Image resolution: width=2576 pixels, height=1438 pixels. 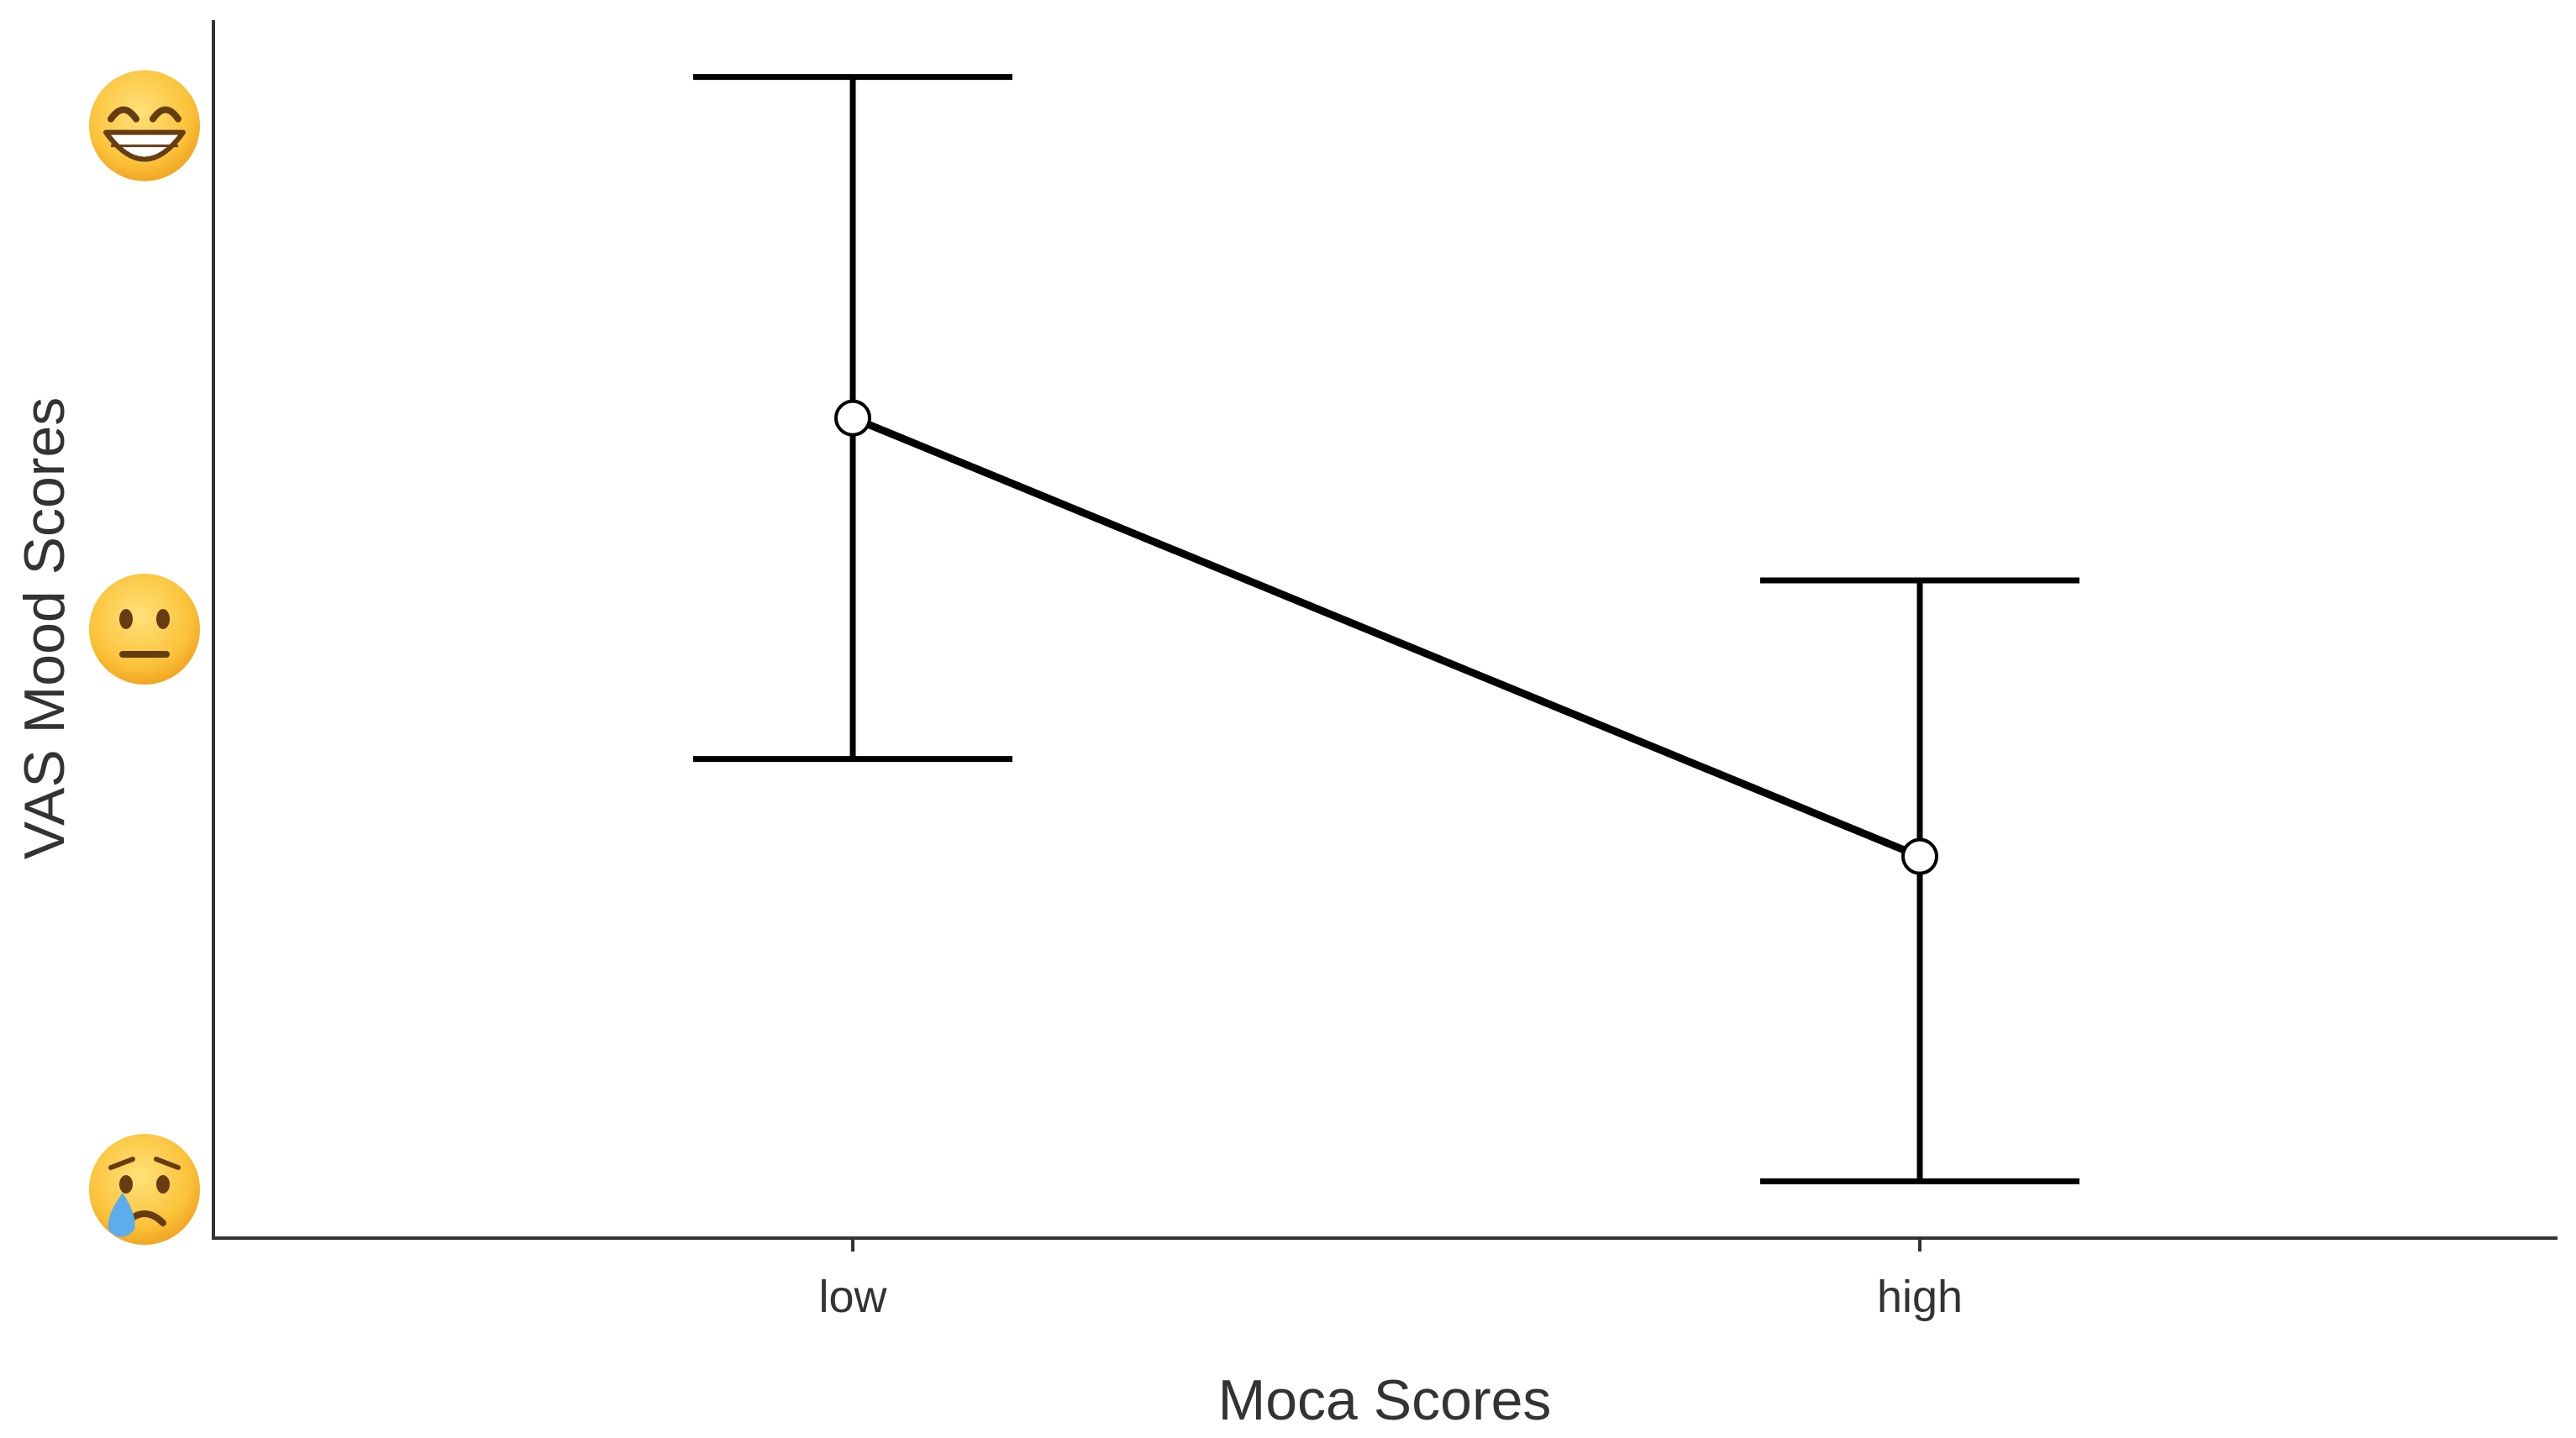 What do you see at coordinates (852, 1297) in the screenshot?
I see `x-tick-label: low` at bounding box center [852, 1297].